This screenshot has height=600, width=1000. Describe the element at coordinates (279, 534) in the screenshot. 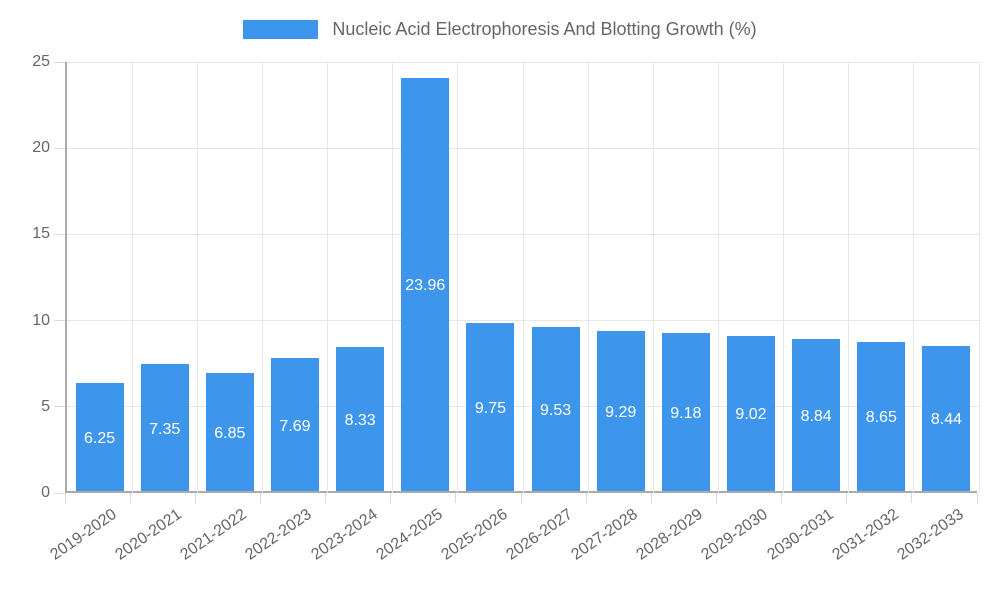

I see `x-tick-label: 2022-2023` at that location.